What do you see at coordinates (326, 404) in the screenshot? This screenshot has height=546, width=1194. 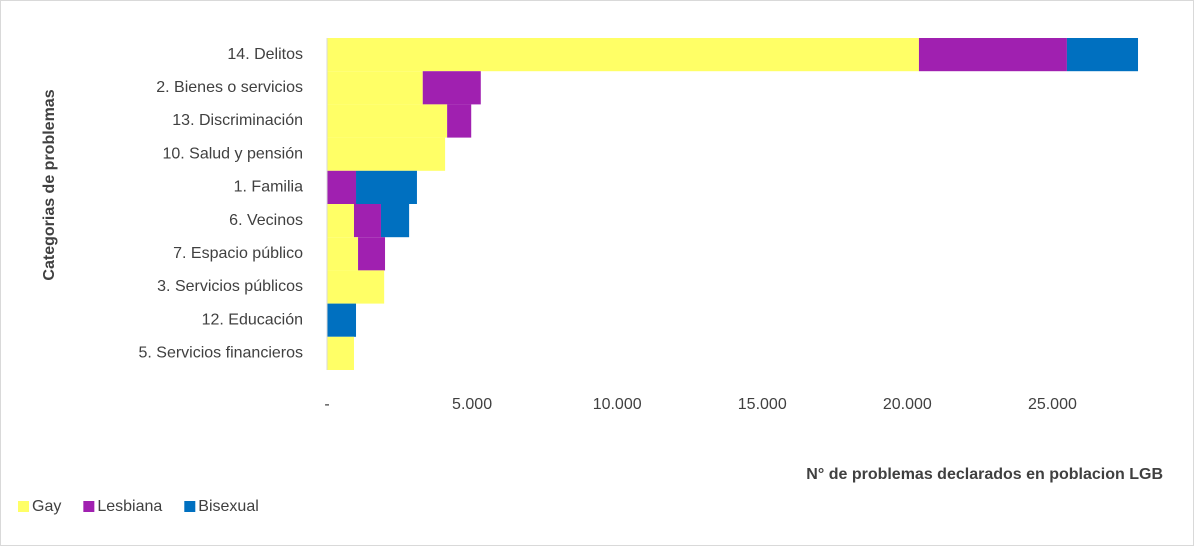 I see `x-tick-label: -` at bounding box center [326, 404].